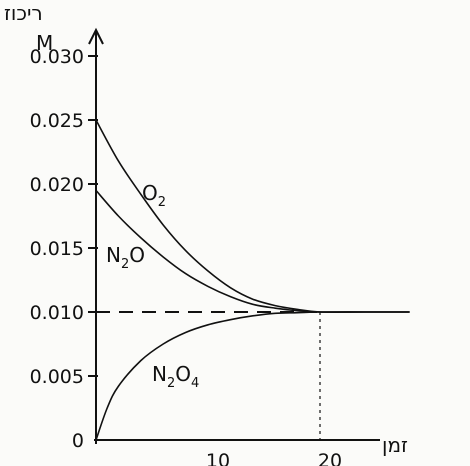 The width and height of the screenshot is (470, 466). Describe the element at coordinates (23, 13) in the screenshot. I see `y-axis-title: ריכוז` at that location.